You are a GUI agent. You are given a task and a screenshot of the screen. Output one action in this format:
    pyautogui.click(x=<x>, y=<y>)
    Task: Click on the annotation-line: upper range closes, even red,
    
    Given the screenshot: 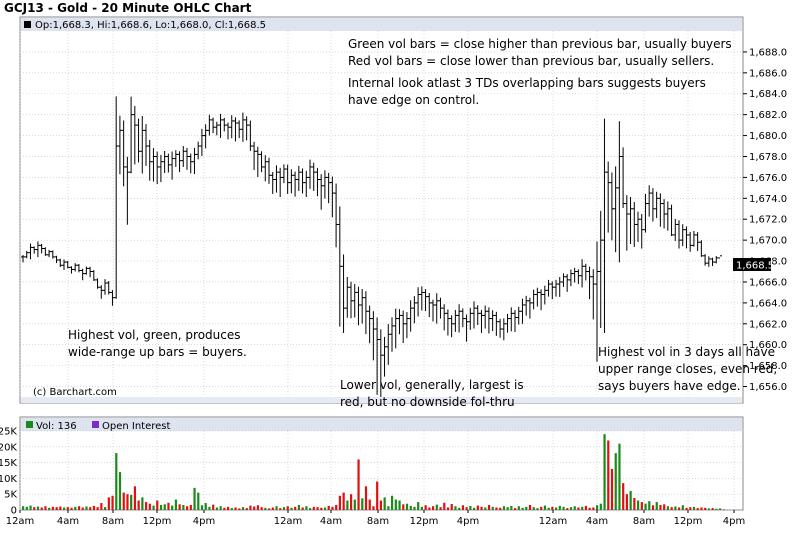 What is the action you would take?
    pyautogui.click(x=688, y=369)
    